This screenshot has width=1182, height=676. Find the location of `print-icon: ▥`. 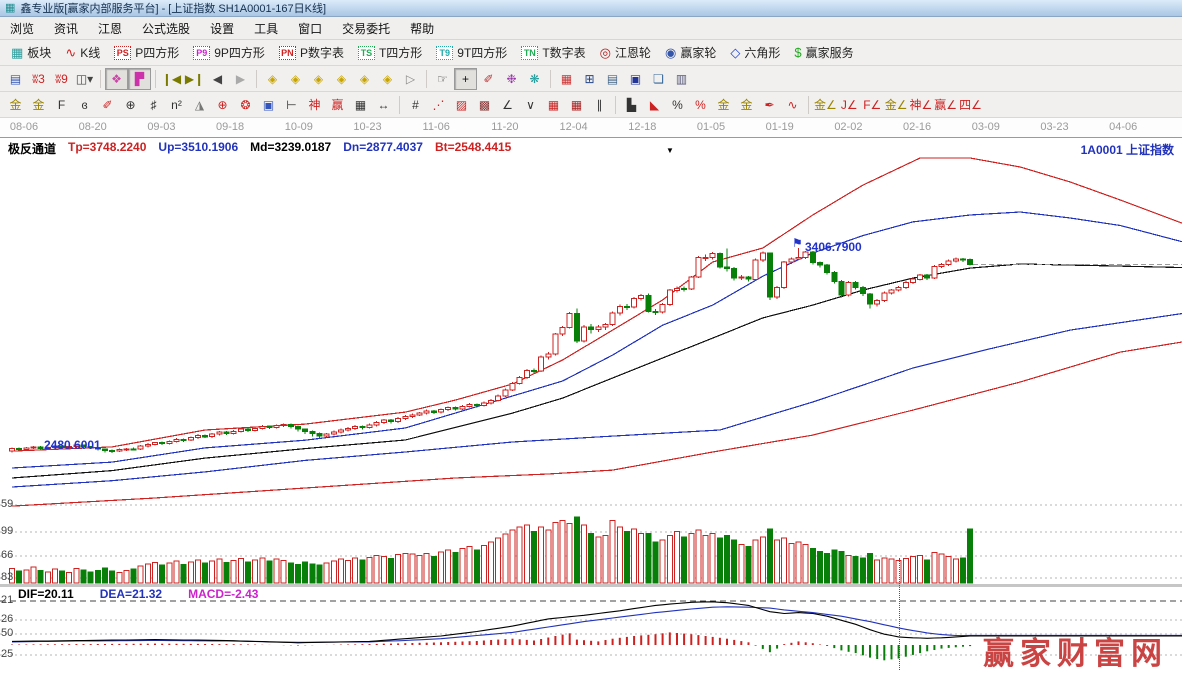

print-icon: ▥ is located at coordinates (681, 78).